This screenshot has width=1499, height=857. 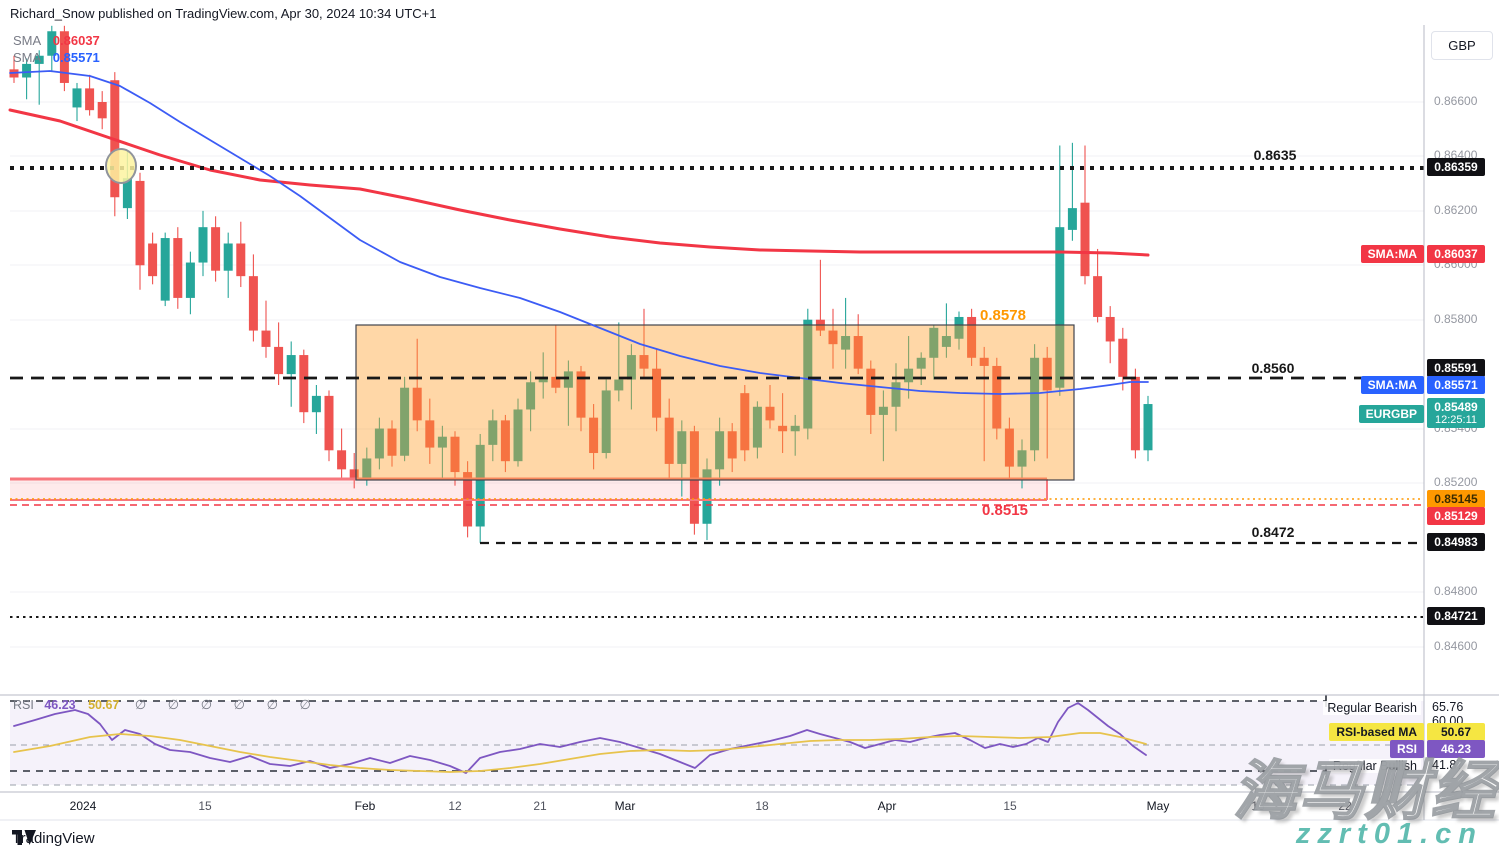 I want to click on level-label: 0.8472, so click(x=1273, y=532).